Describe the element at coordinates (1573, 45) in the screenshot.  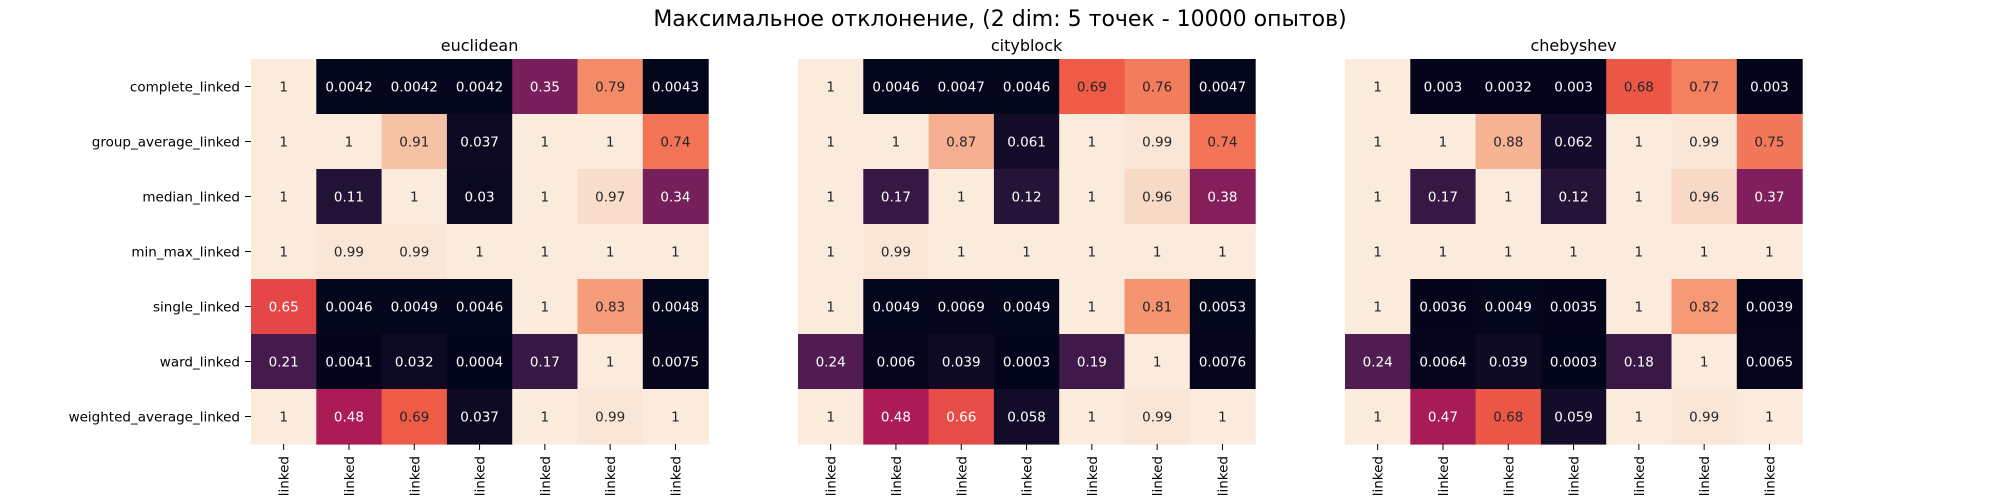
I see `panel-subtitle: chebyshev` at that location.